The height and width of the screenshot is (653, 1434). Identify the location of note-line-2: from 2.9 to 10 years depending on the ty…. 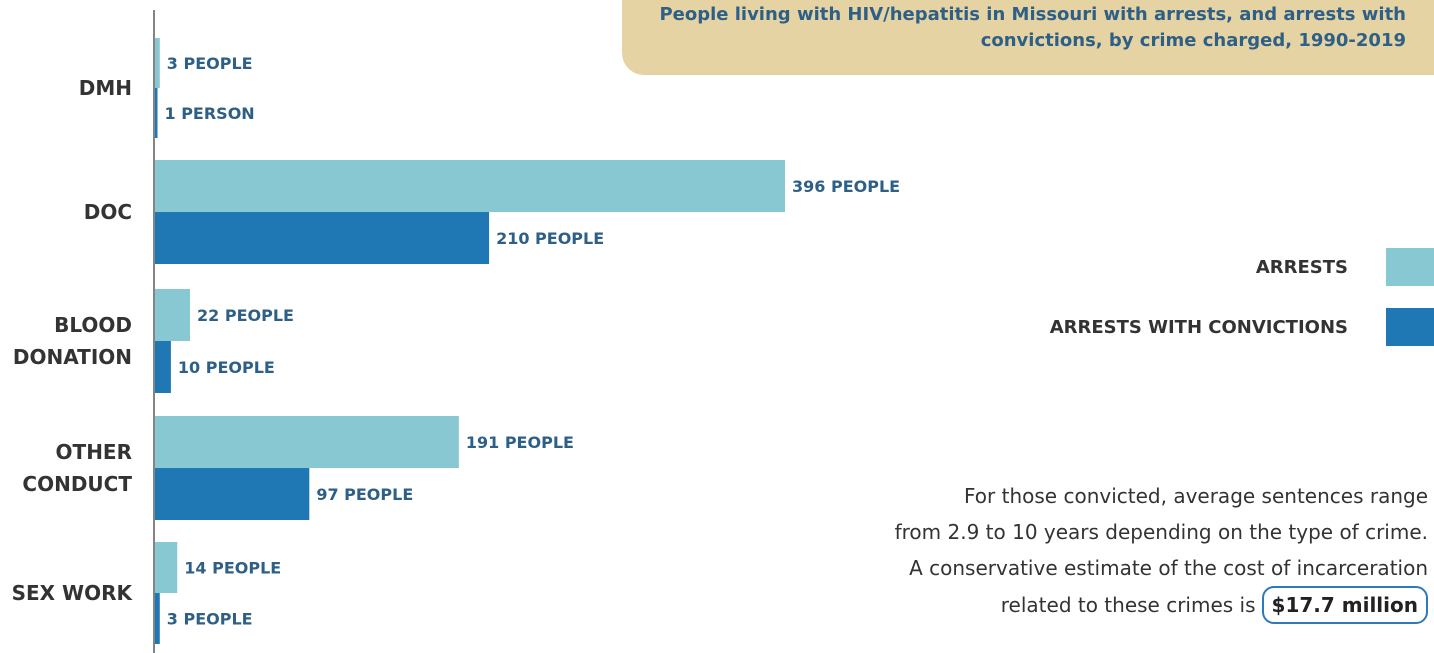
(1161, 532).